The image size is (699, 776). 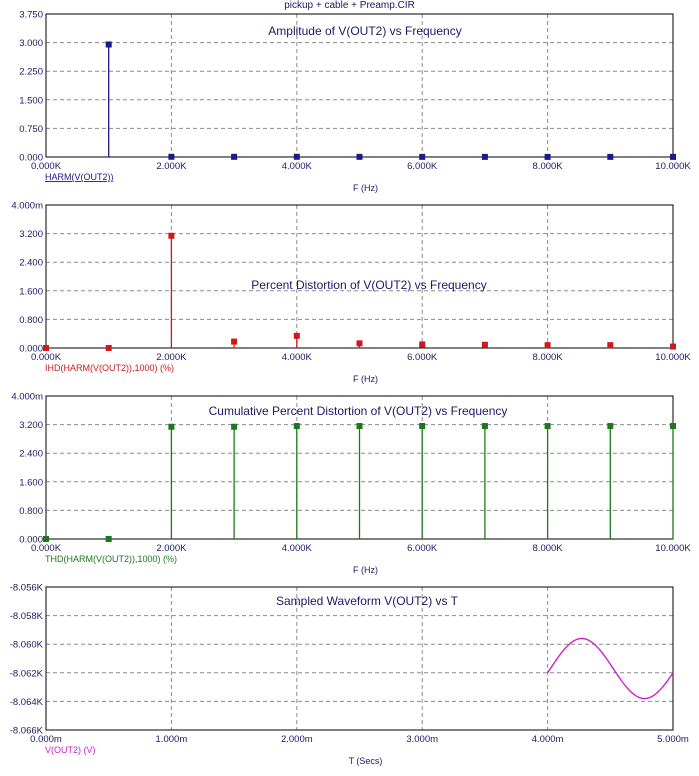 I want to click on y-tick-label: -8.058K, so click(x=27, y=616).